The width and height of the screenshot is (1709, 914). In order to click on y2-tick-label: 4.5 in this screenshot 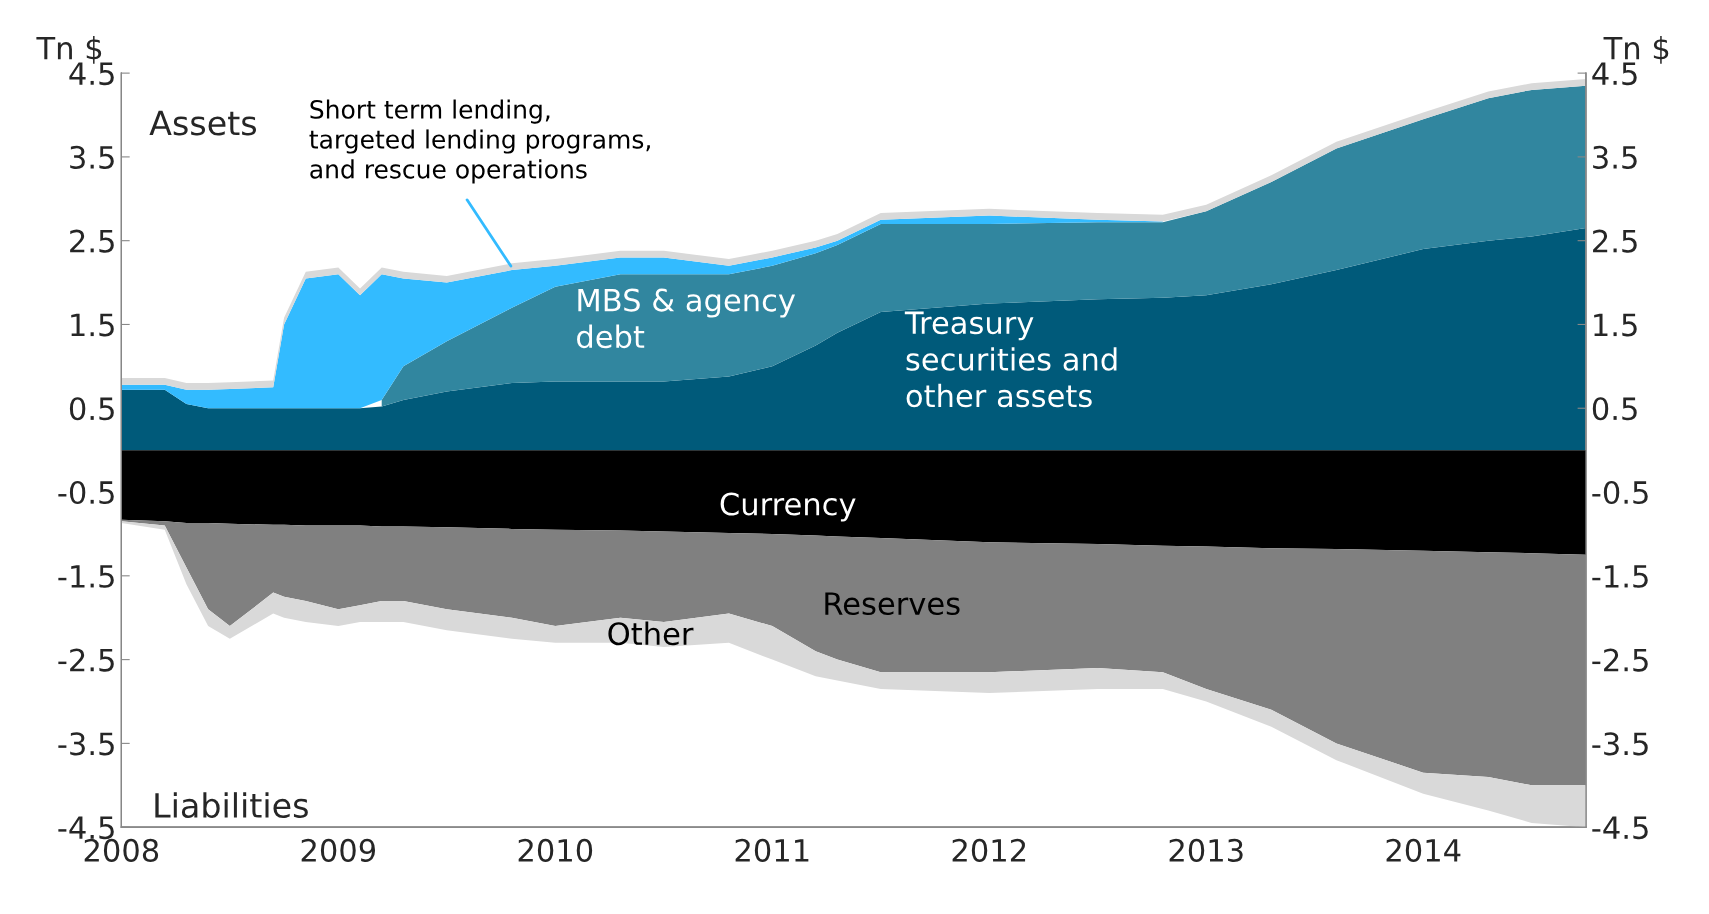, I will do `click(1614, 74)`.